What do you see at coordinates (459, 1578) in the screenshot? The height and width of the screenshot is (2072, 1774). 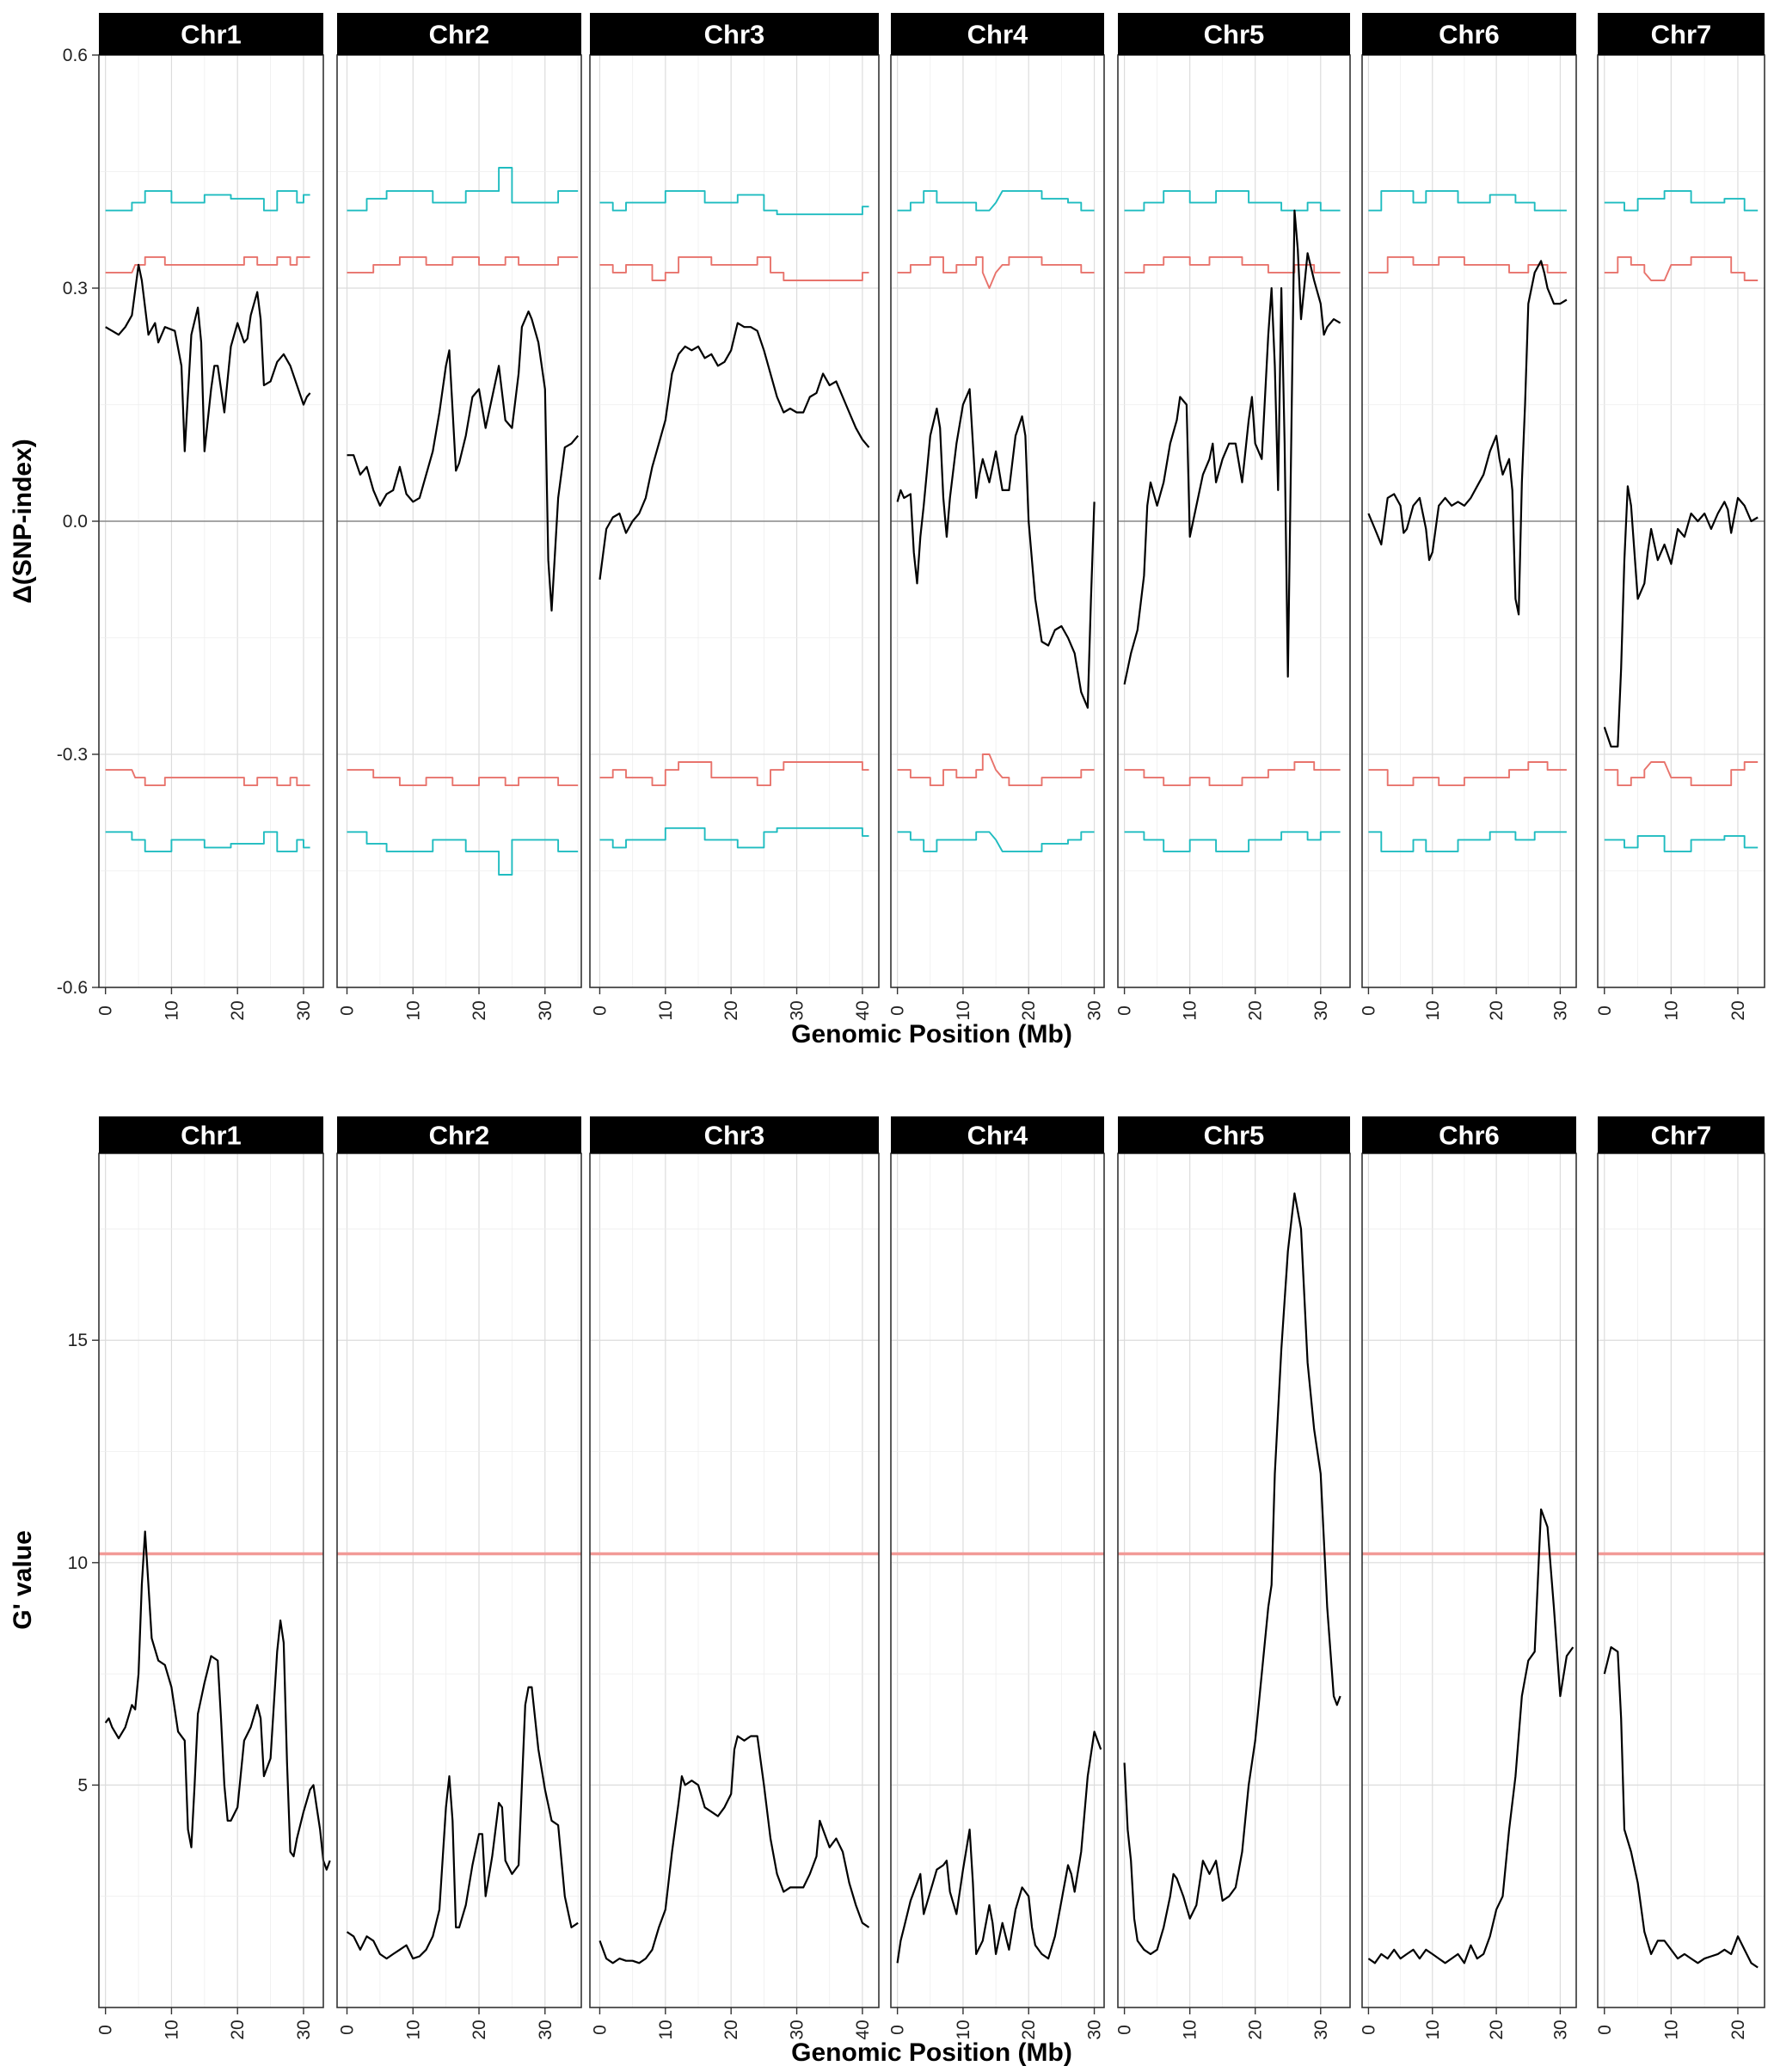 I see `gprime-panel-chr2: Chr2 0 10 20 30` at bounding box center [459, 1578].